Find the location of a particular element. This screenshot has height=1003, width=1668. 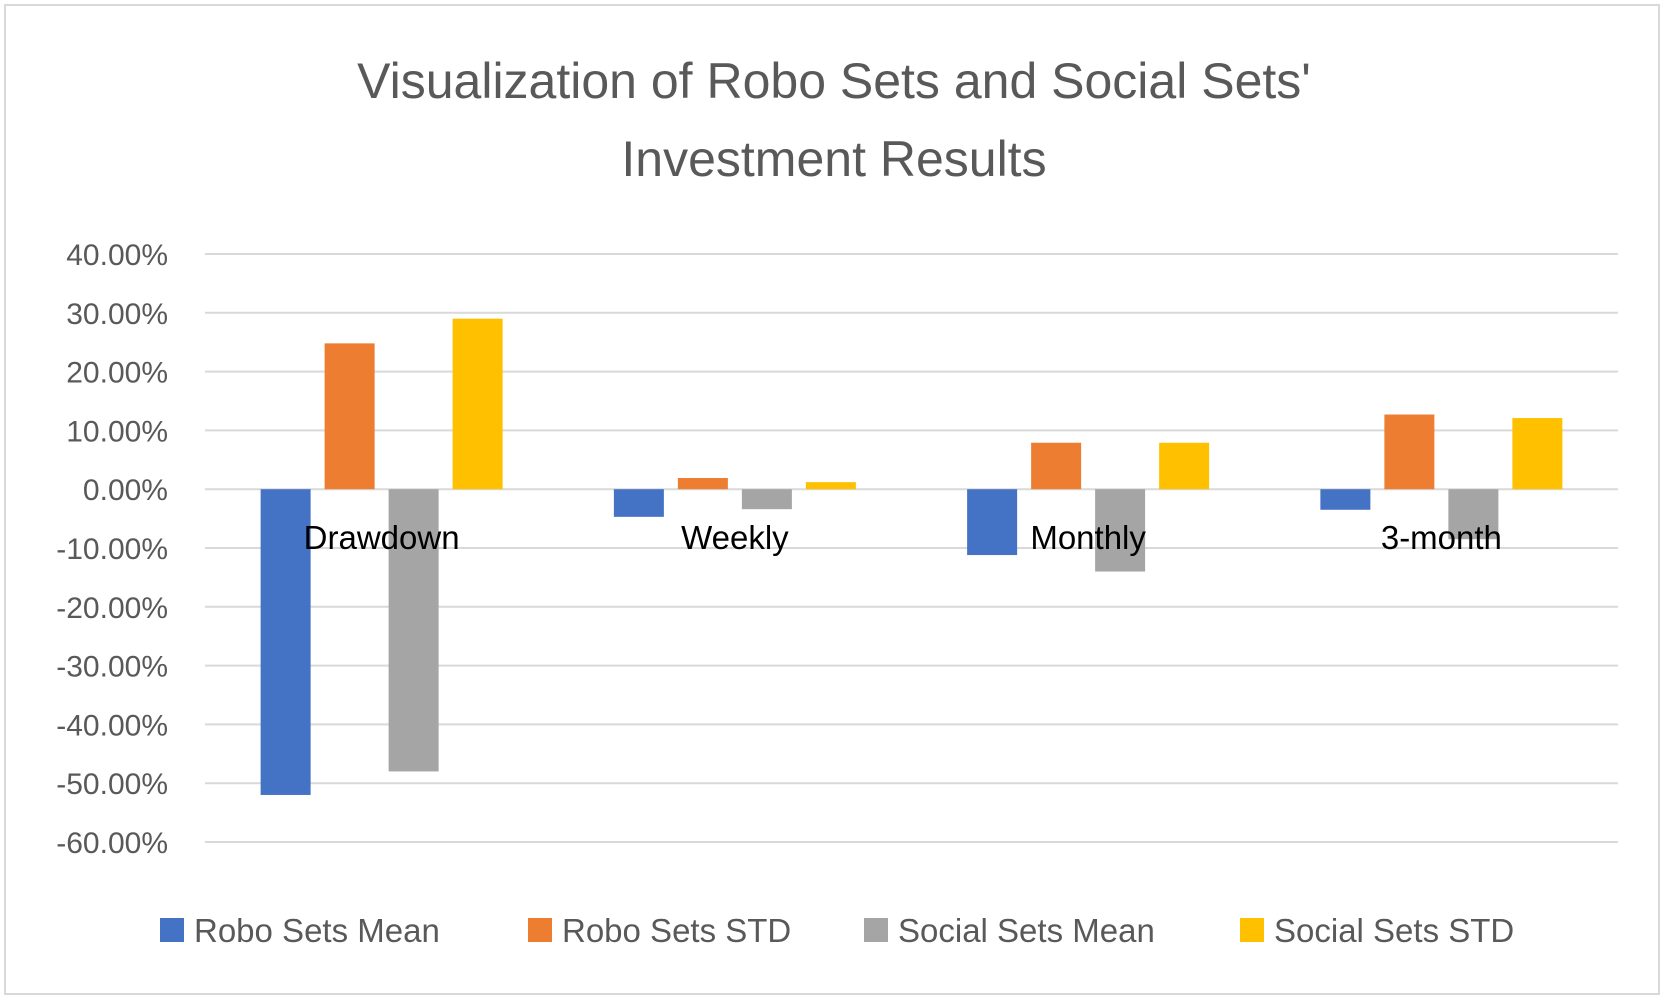

category-label: Weekly is located at coordinates (735, 537).